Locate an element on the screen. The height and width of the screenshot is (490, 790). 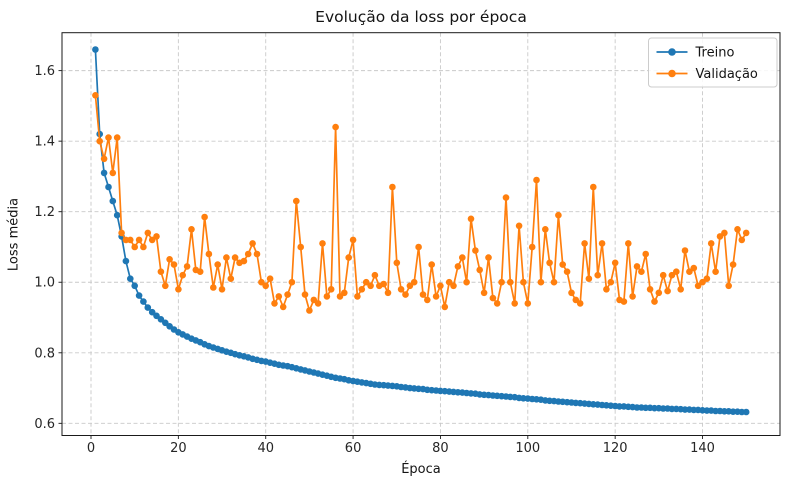
x-tick-label: 80 is located at coordinates (440, 448).